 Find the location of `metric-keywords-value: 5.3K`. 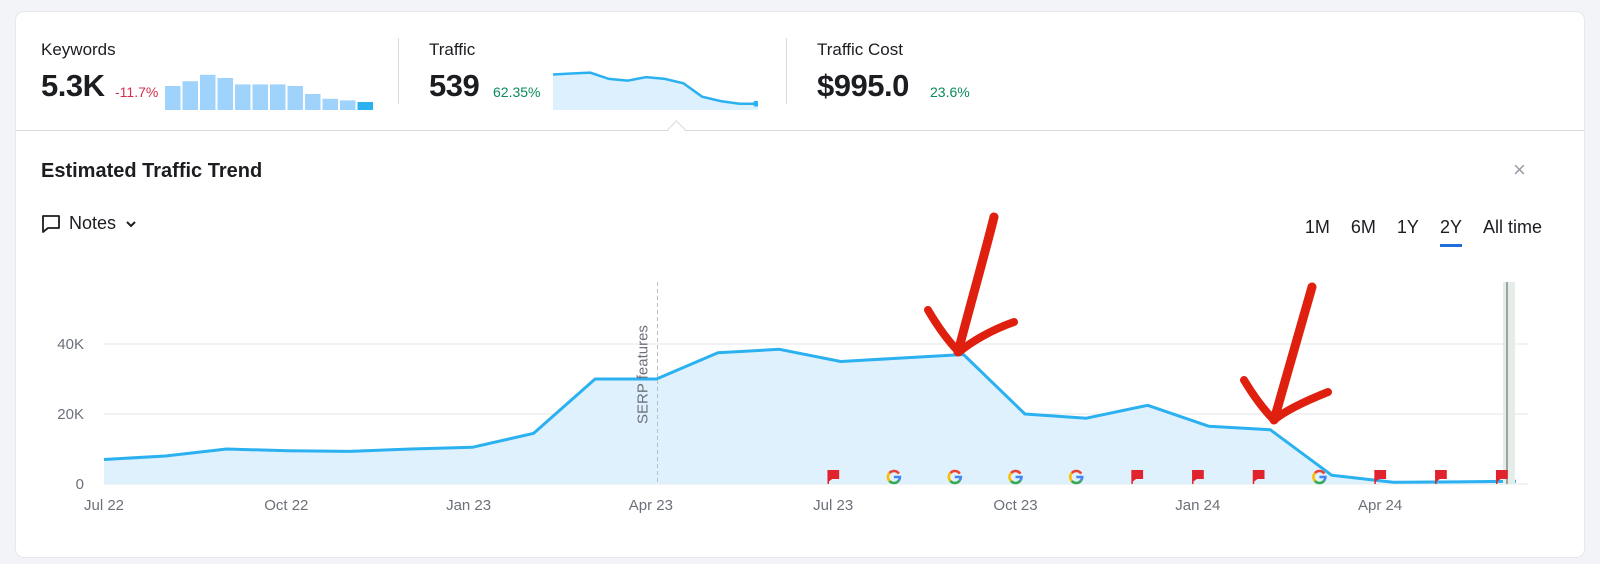

metric-keywords-value: 5.3K is located at coordinates (73, 85).